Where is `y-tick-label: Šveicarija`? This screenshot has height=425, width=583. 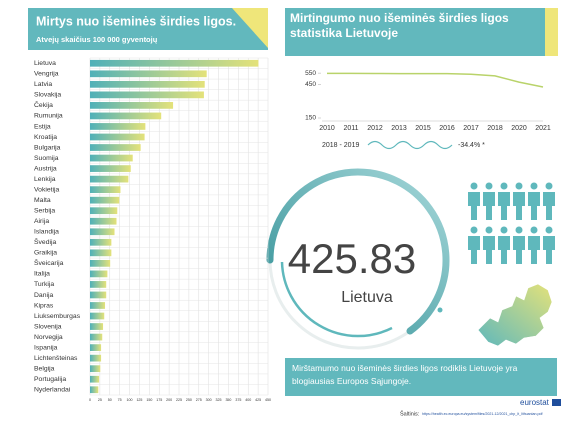 y-tick-label: Šveicarija is located at coordinates (49, 262).